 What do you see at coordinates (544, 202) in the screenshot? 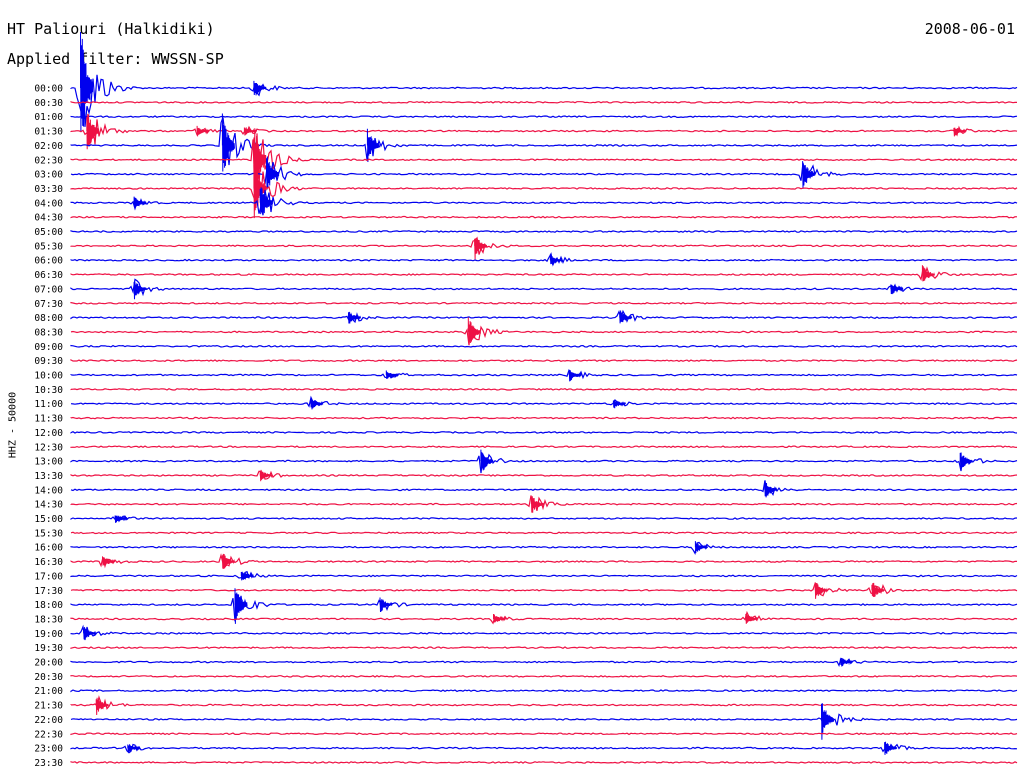
I see `trace-0400-line` at bounding box center [544, 202].